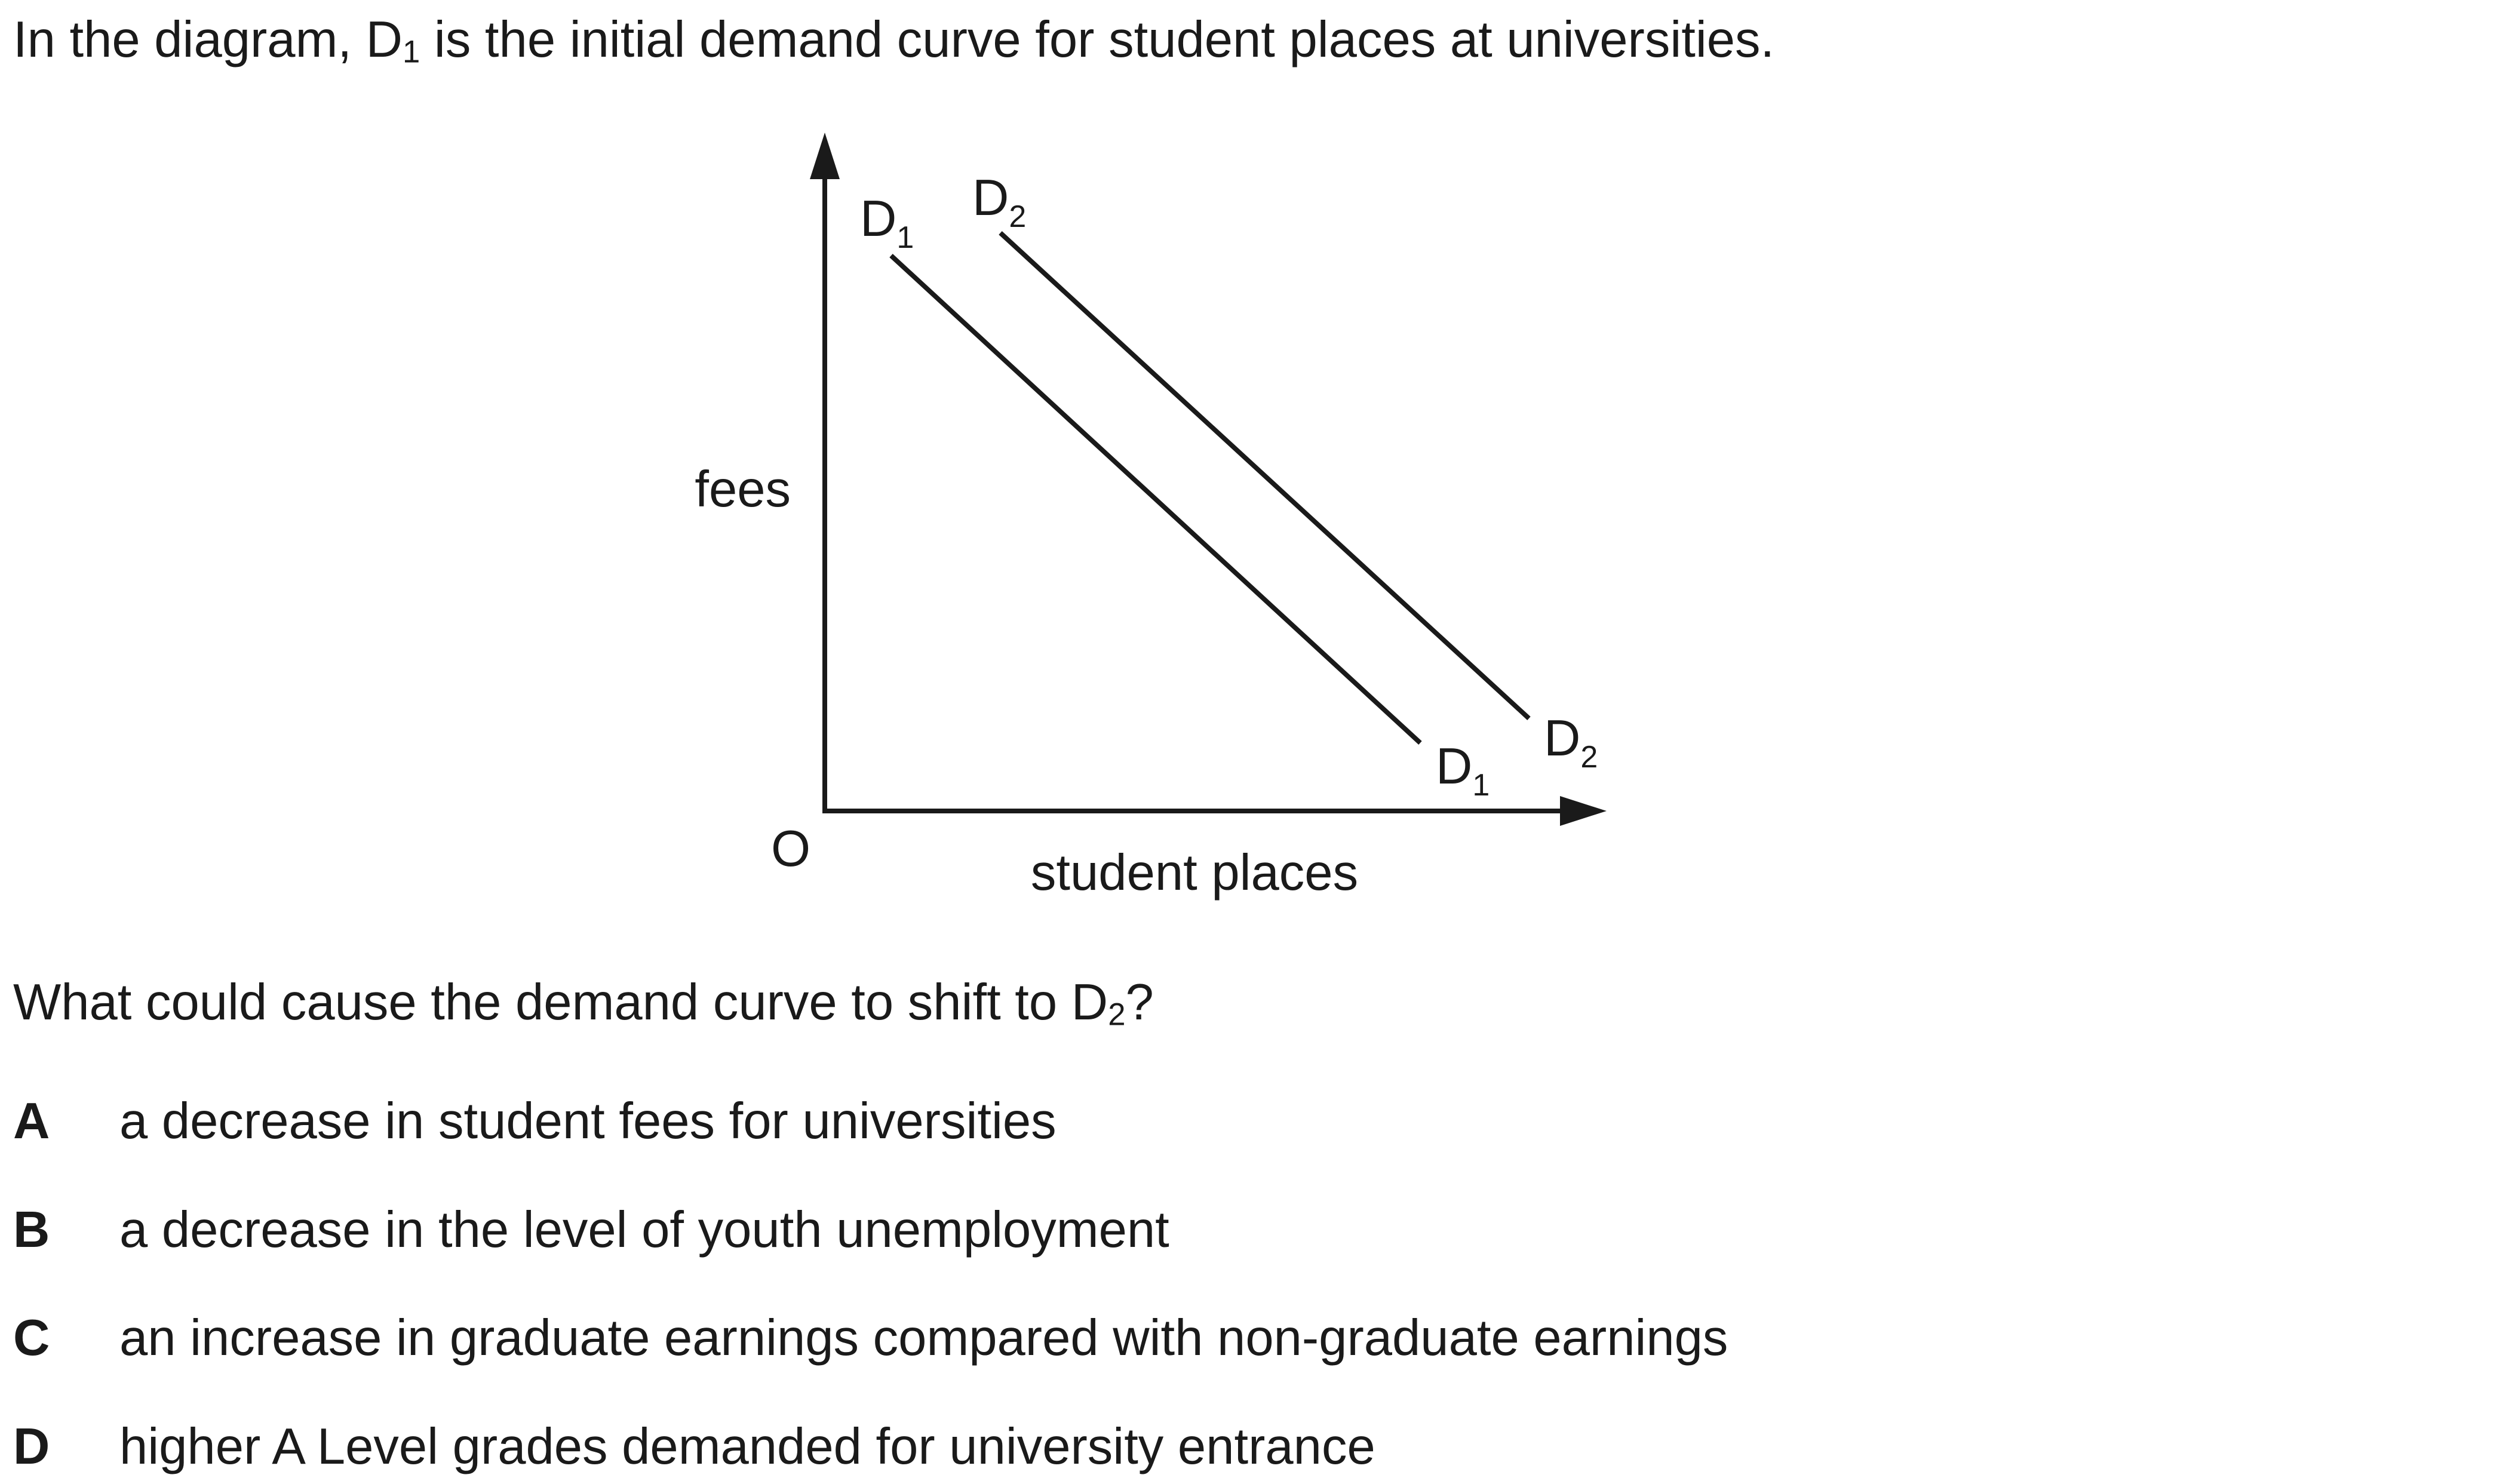 This screenshot has width=2509, height=1484. I want to click on demand-curve-d1, so click(1155, 499).